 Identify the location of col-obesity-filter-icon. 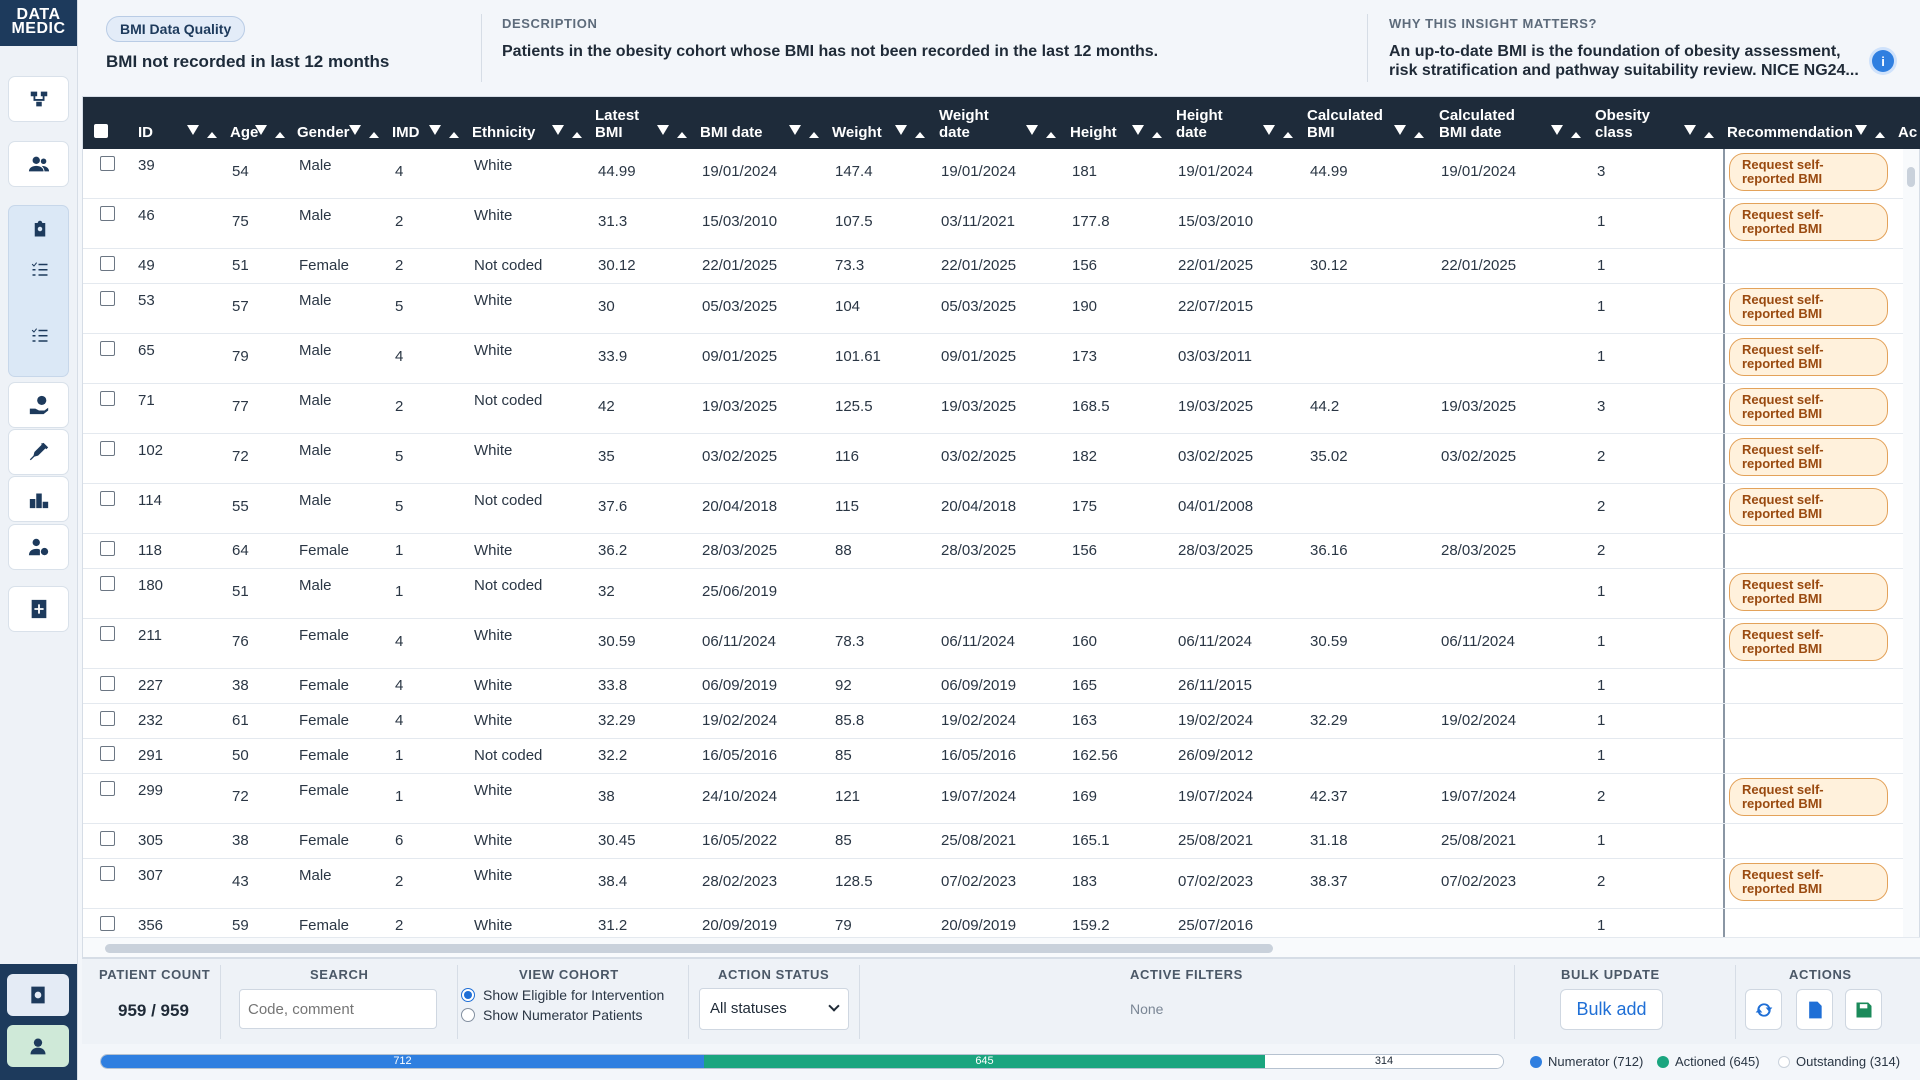
(1699, 131).